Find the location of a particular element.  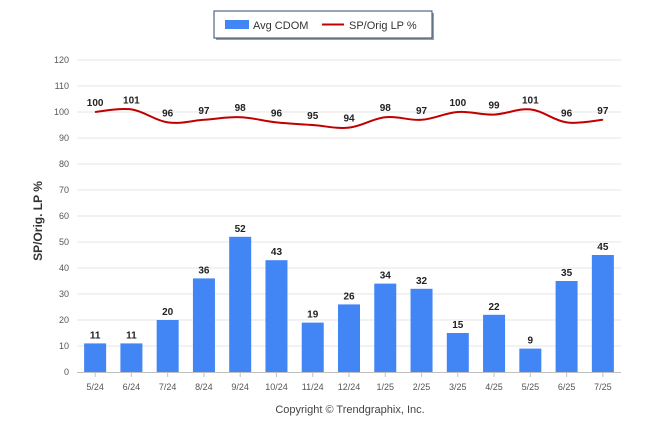

x-tick-label: 6/25 is located at coordinates (567, 387).